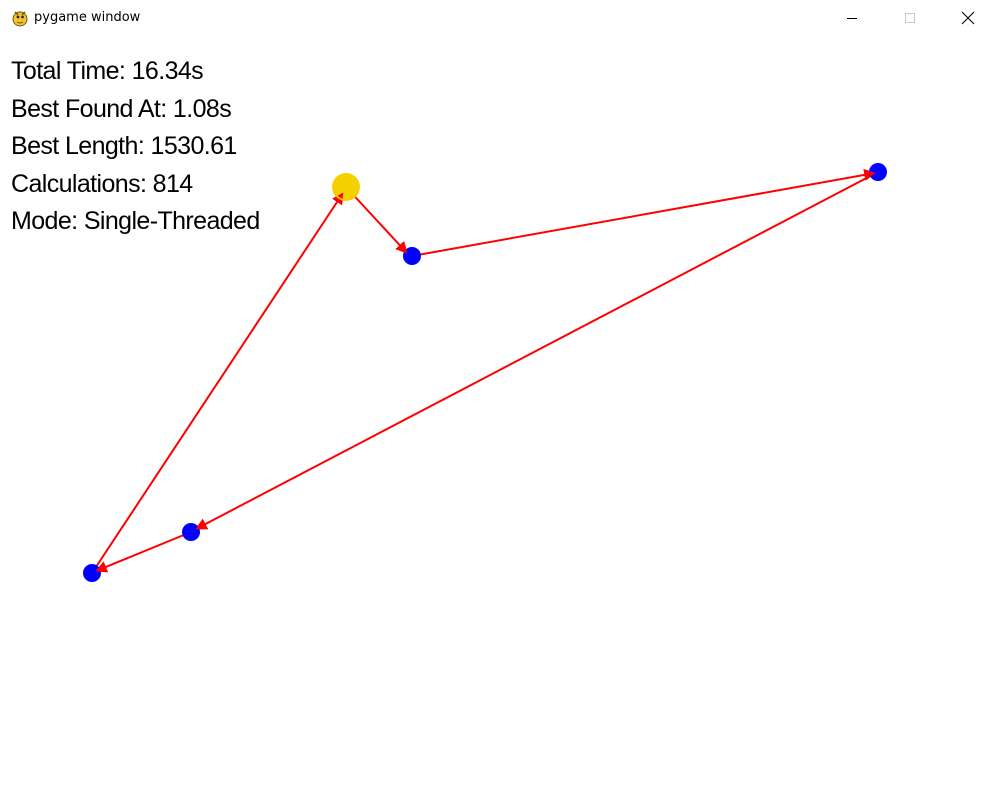 The image size is (997, 788). I want to click on pygame-snake-icon, so click(20, 19).